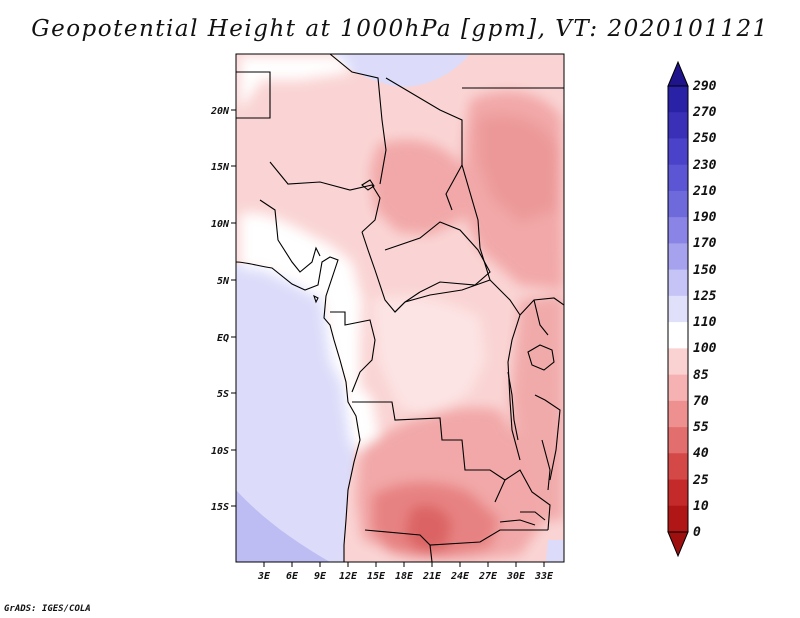  I want to click on lon-label: 18E, so click(404, 576).